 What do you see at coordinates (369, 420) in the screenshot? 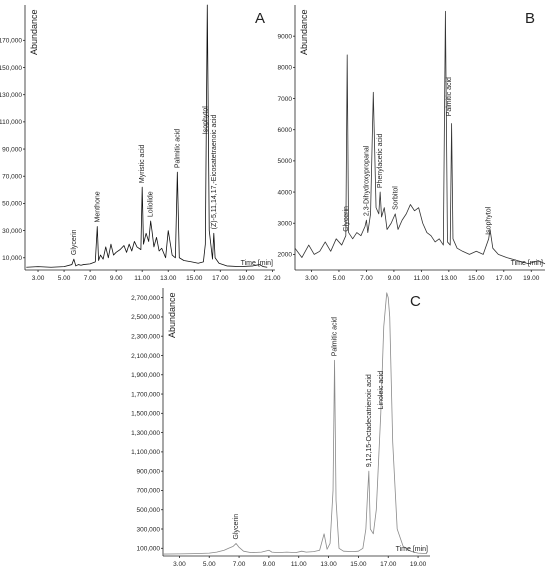
I see `peak-label: 9,12,15-Octadecatrienoic acid` at bounding box center [369, 420].